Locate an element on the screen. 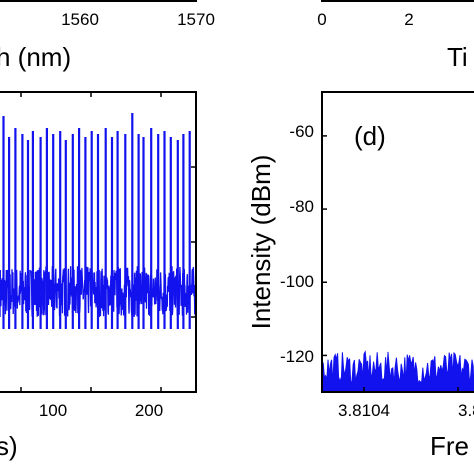 This screenshot has height=474, width=474. bottom-right-xtick-label: 3.8 is located at coordinates (466, 410).